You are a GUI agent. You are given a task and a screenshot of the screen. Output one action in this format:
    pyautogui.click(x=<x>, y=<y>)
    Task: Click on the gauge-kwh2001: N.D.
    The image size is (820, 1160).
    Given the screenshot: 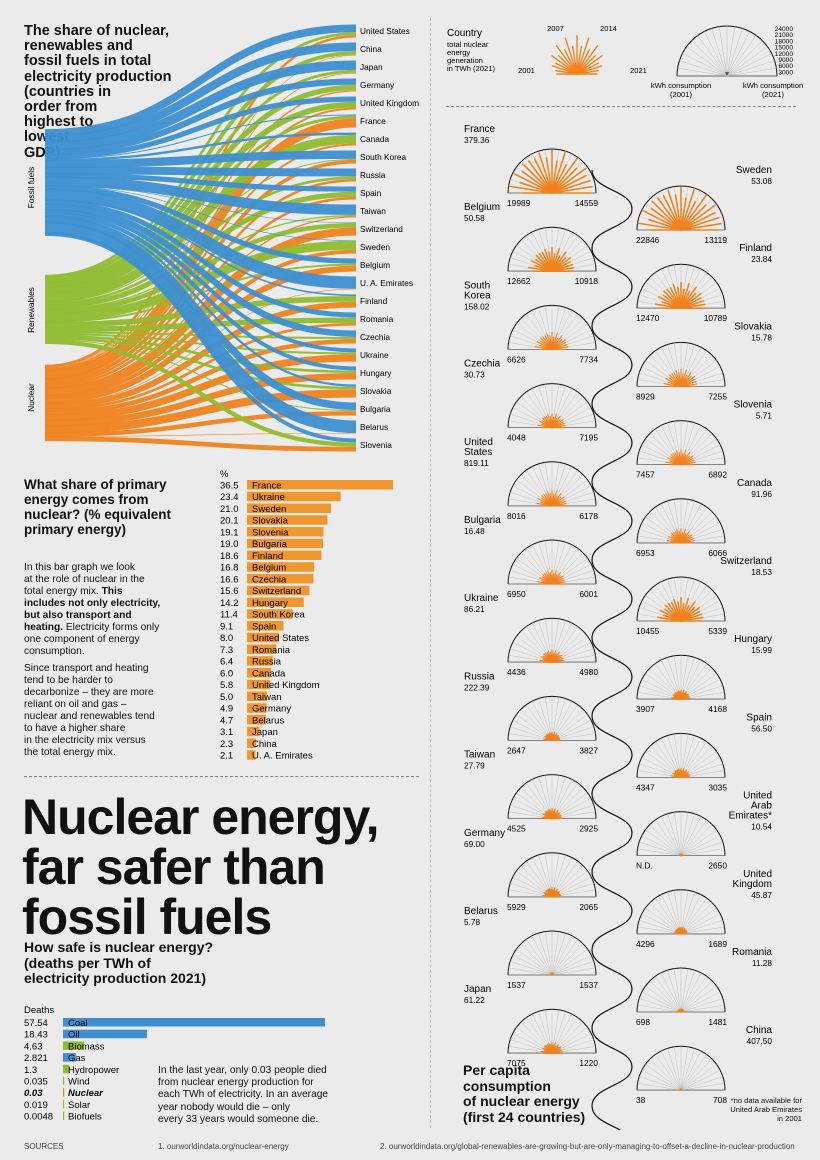 What is the action you would take?
    pyautogui.click(x=644, y=866)
    